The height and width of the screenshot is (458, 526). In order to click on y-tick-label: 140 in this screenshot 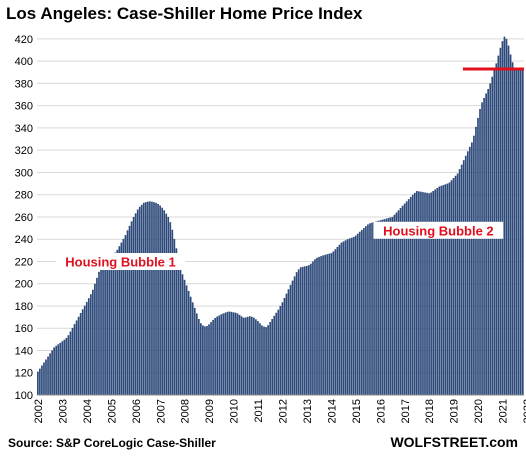, I will do `click(24, 352)`.